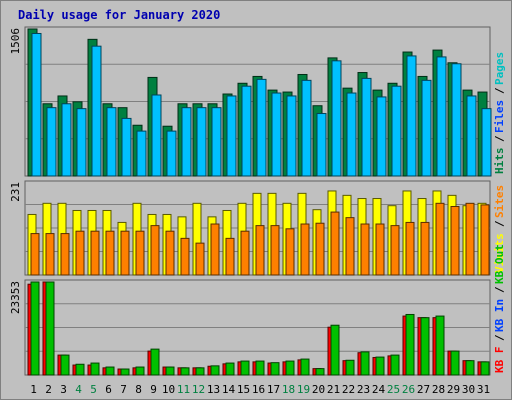 This screenshot has height=400, width=512. What do you see at coordinates (229, 389) in the screenshot?
I see `x-tick-label: 14` at bounding box center [229, 389].